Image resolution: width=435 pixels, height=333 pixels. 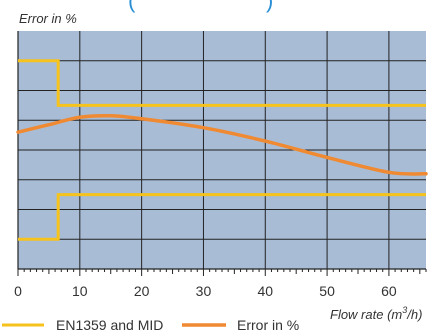 I want to click on x-axis-title-main: Flow rate (m, so click(x=366, y=314).